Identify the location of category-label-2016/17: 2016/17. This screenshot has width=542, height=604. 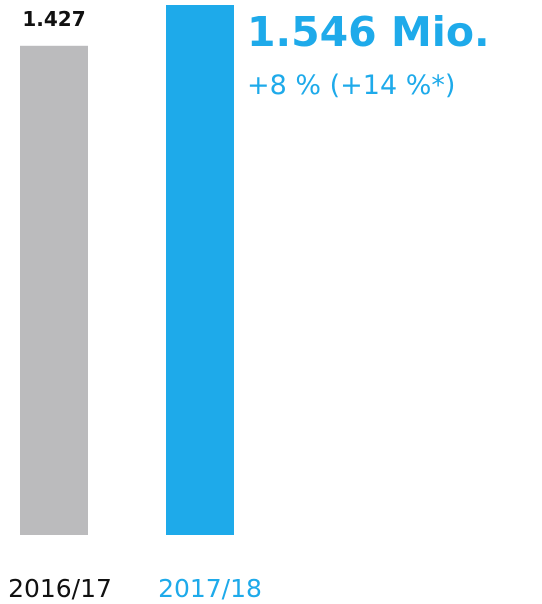
(60, 588).